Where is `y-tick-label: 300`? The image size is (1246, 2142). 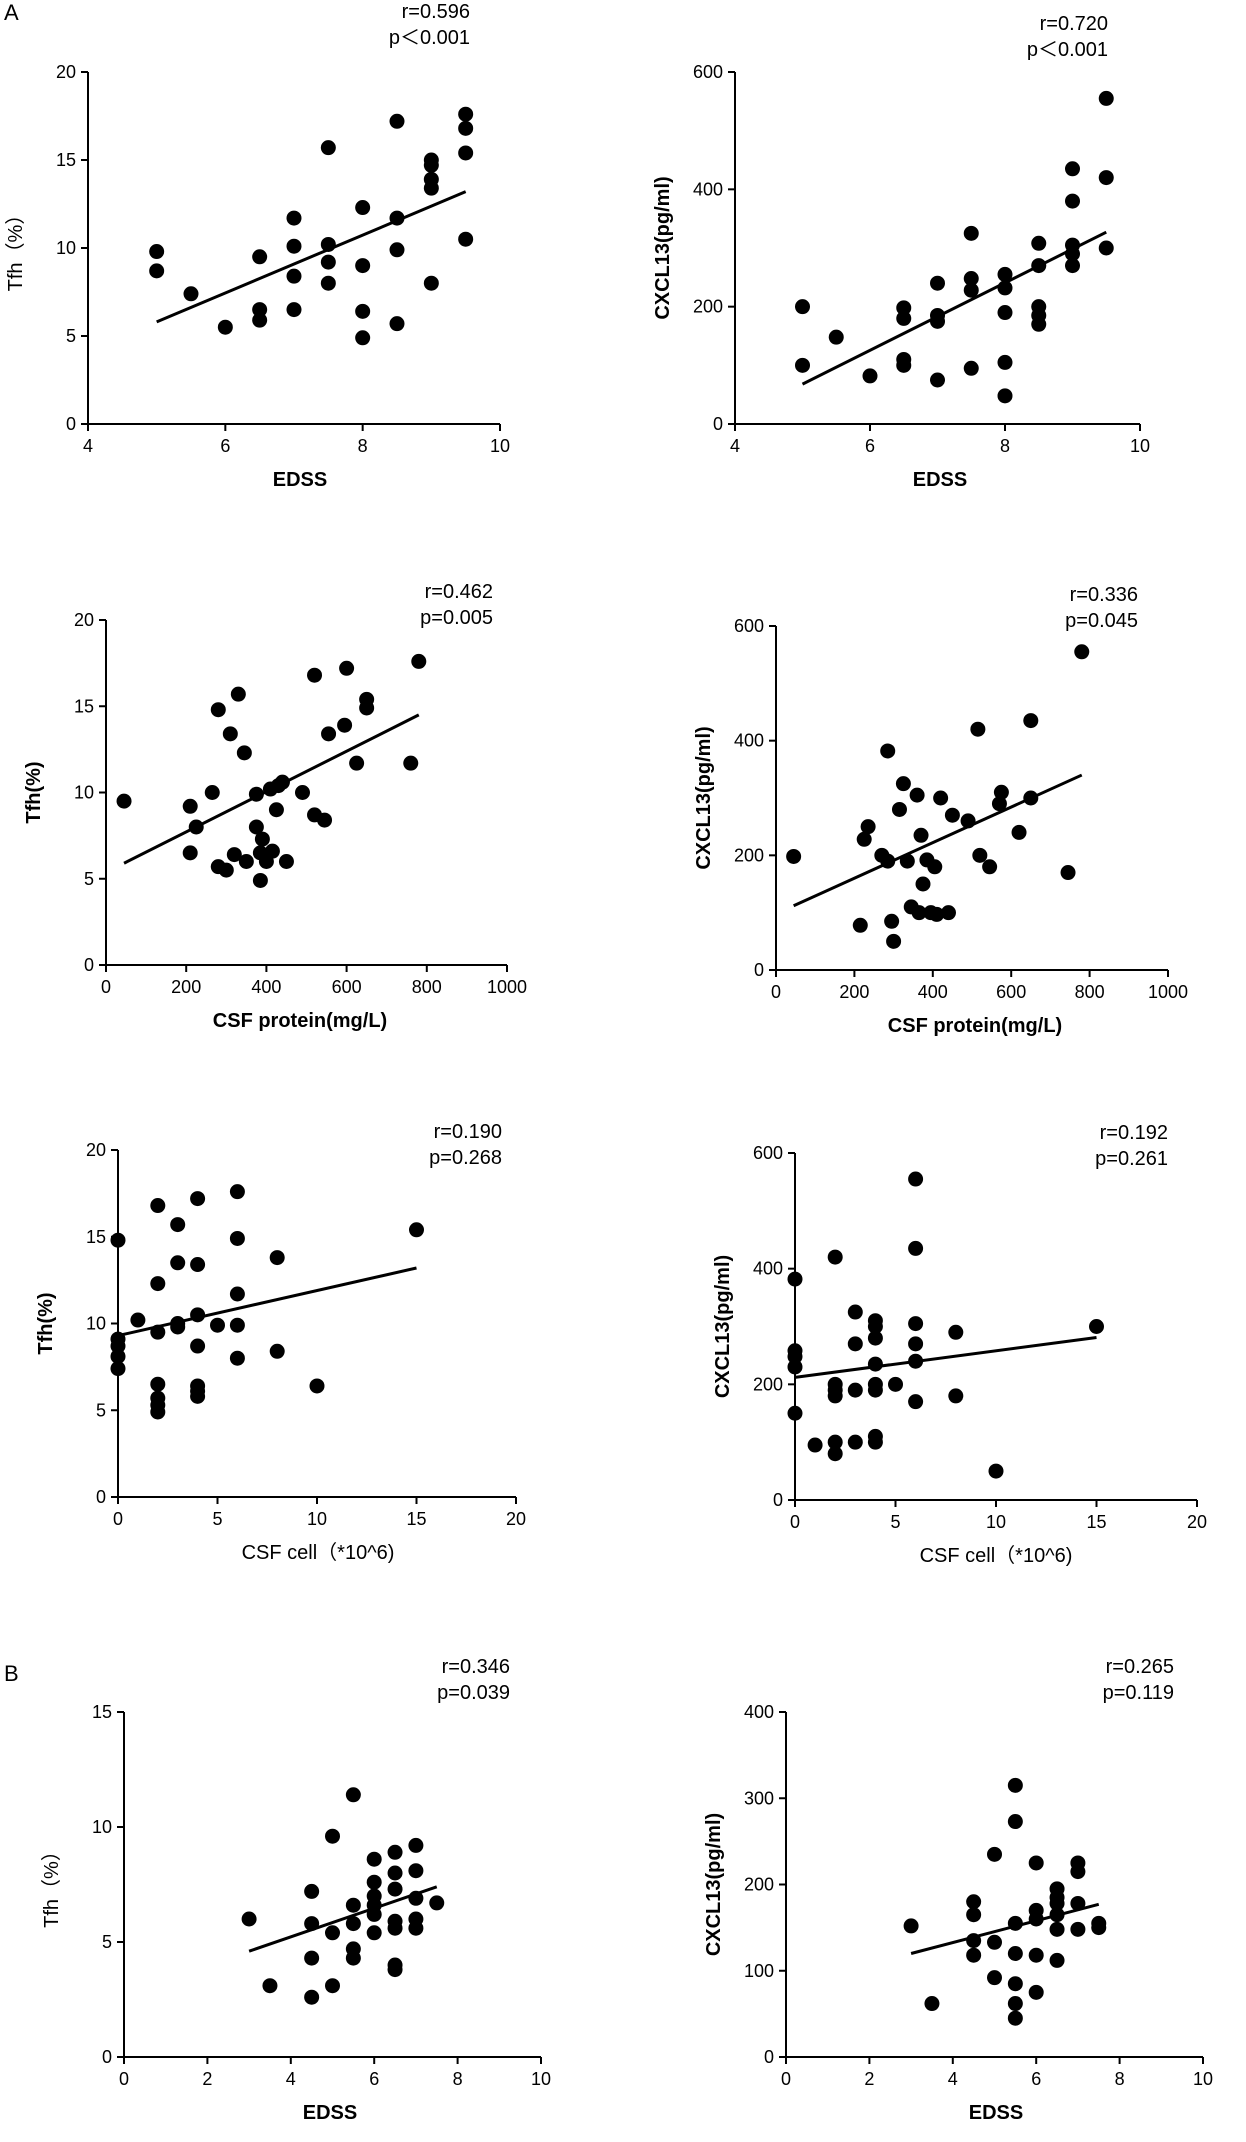
y-tick-label: 300 is located at coordinates (759, 1798).